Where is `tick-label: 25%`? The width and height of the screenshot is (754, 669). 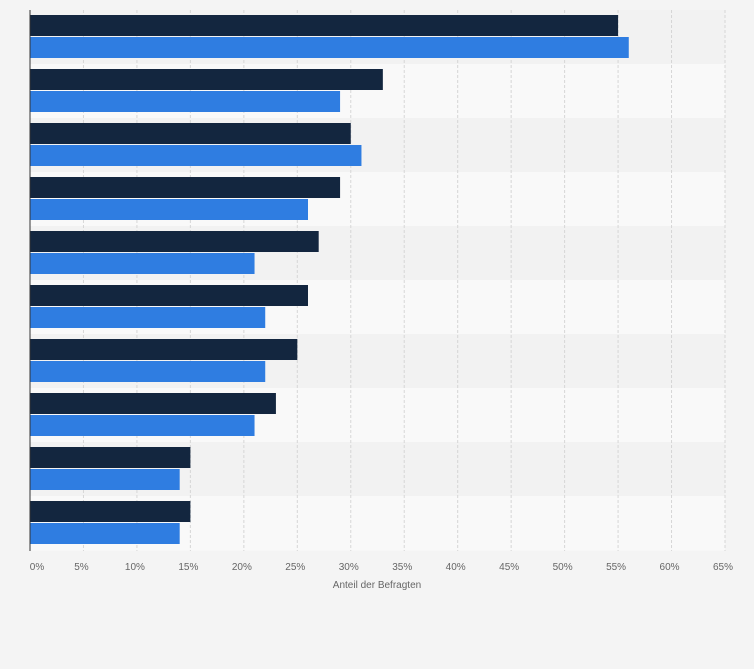 tick-label: 25% is located at coordinates (295, 567).